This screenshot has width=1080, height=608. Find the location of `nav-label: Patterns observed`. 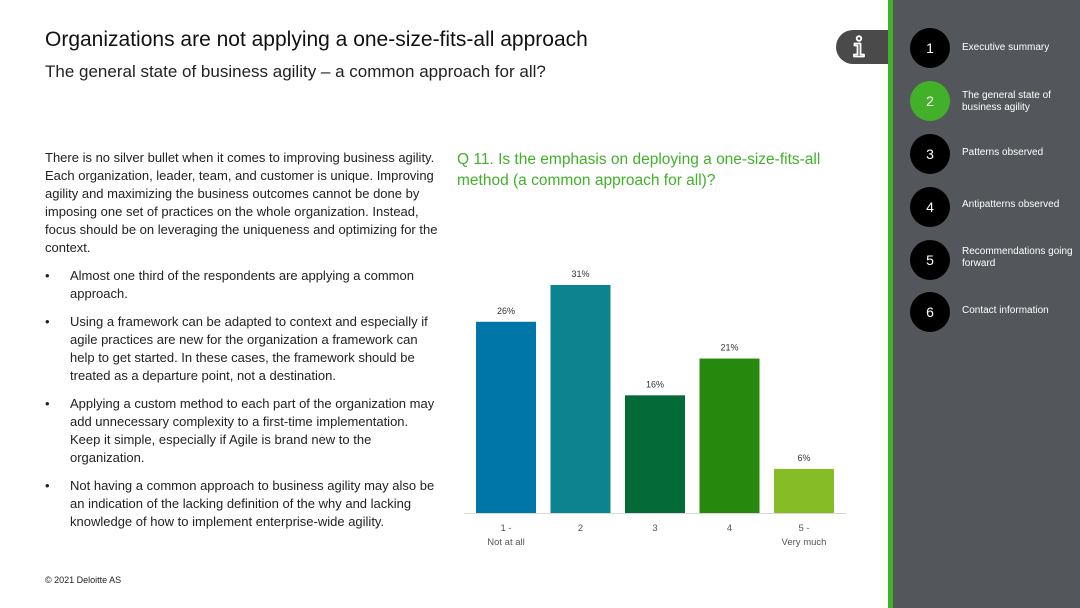

nav-label: Patterns observed is located at coordinates (1003, 152).